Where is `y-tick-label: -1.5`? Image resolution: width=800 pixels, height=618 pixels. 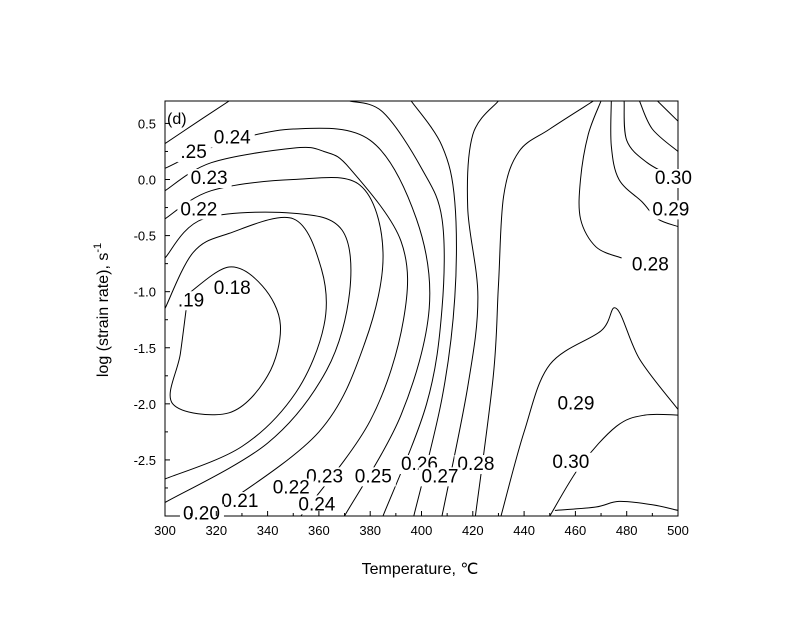 y-tick-label: -1.5 is located at coordinates (145, 348).